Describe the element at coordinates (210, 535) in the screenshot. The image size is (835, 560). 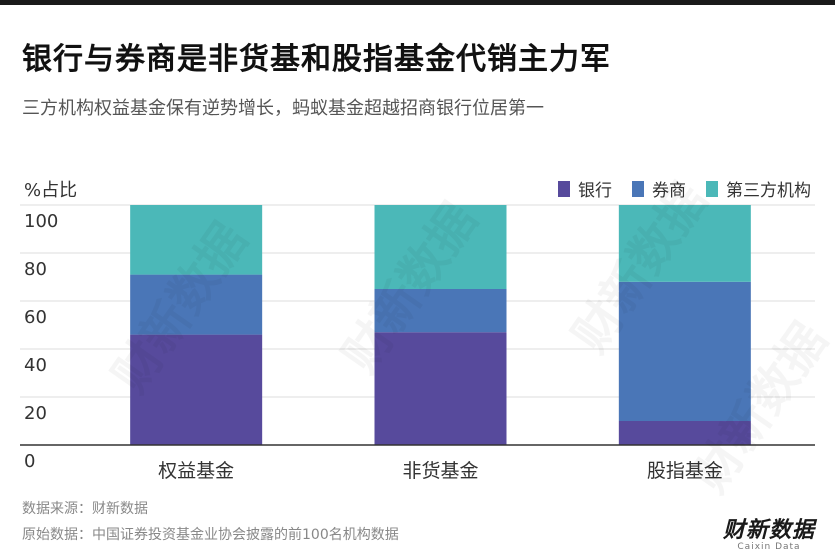
I see `raw-data-note: 原始数据：中国证券投资基金业协会披露的前100名机构数据` at that location.